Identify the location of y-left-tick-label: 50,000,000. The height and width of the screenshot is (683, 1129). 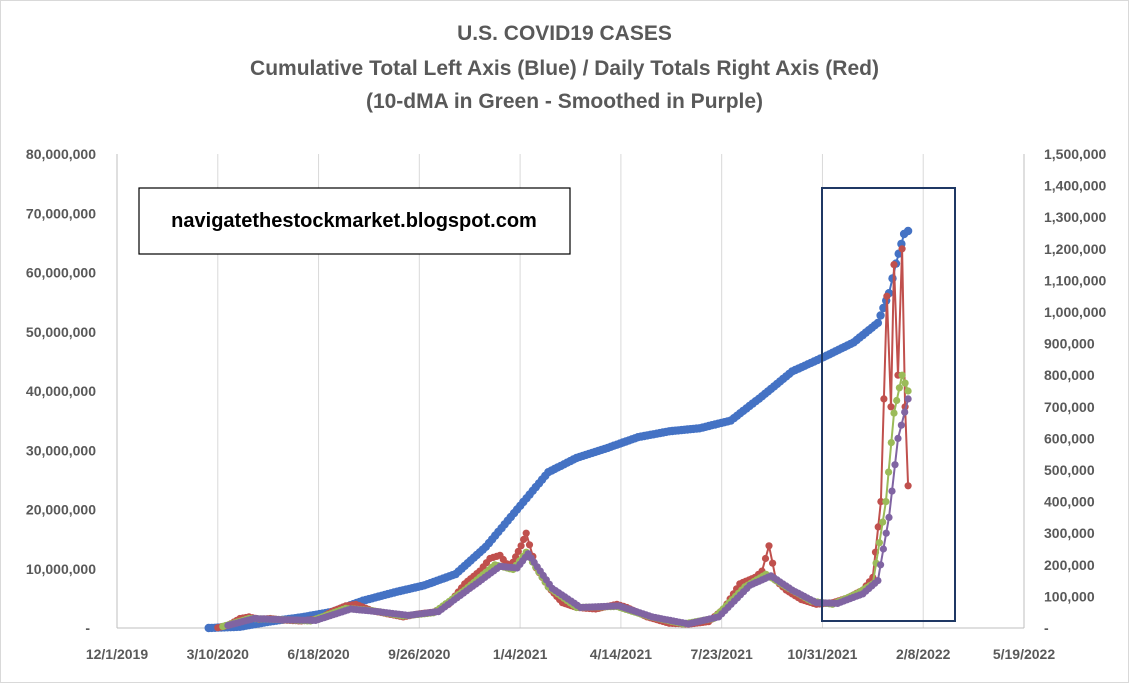
(61, 332).